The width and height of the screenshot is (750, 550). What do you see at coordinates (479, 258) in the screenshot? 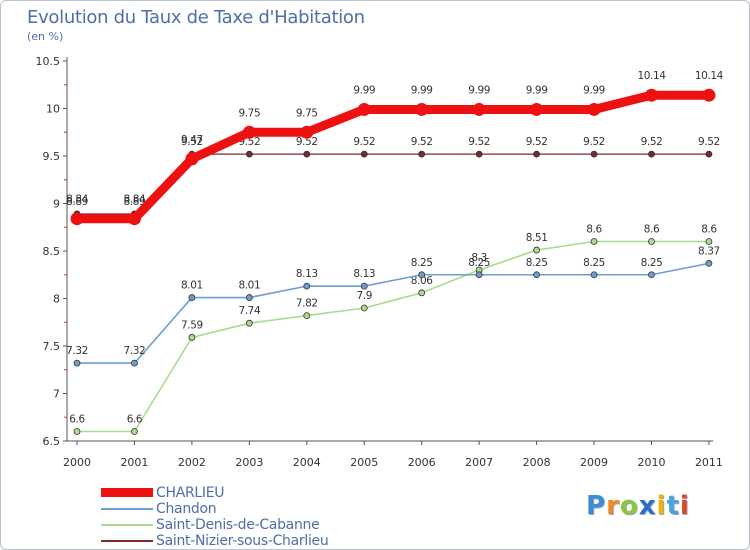
I see `data-label-saint-denis-de-cabanne: 8.3` at bounding box center [479, 258].